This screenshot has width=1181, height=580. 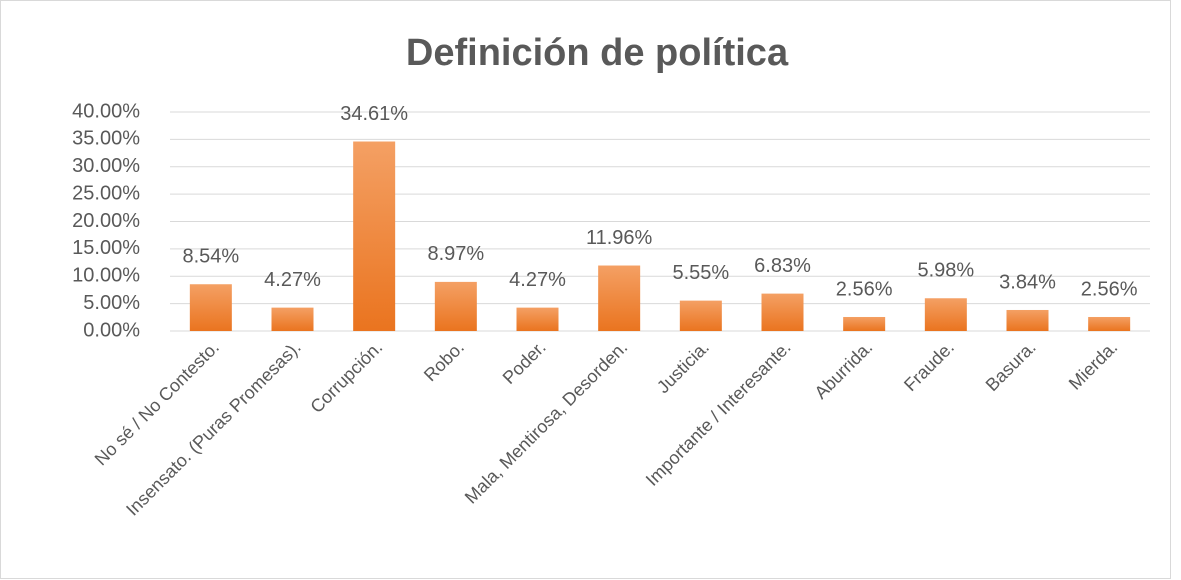 What do you see at coordinates (597, 53) in the screenshot?
I see `chart-title: Definición de política` at bounding box center [597, 53].